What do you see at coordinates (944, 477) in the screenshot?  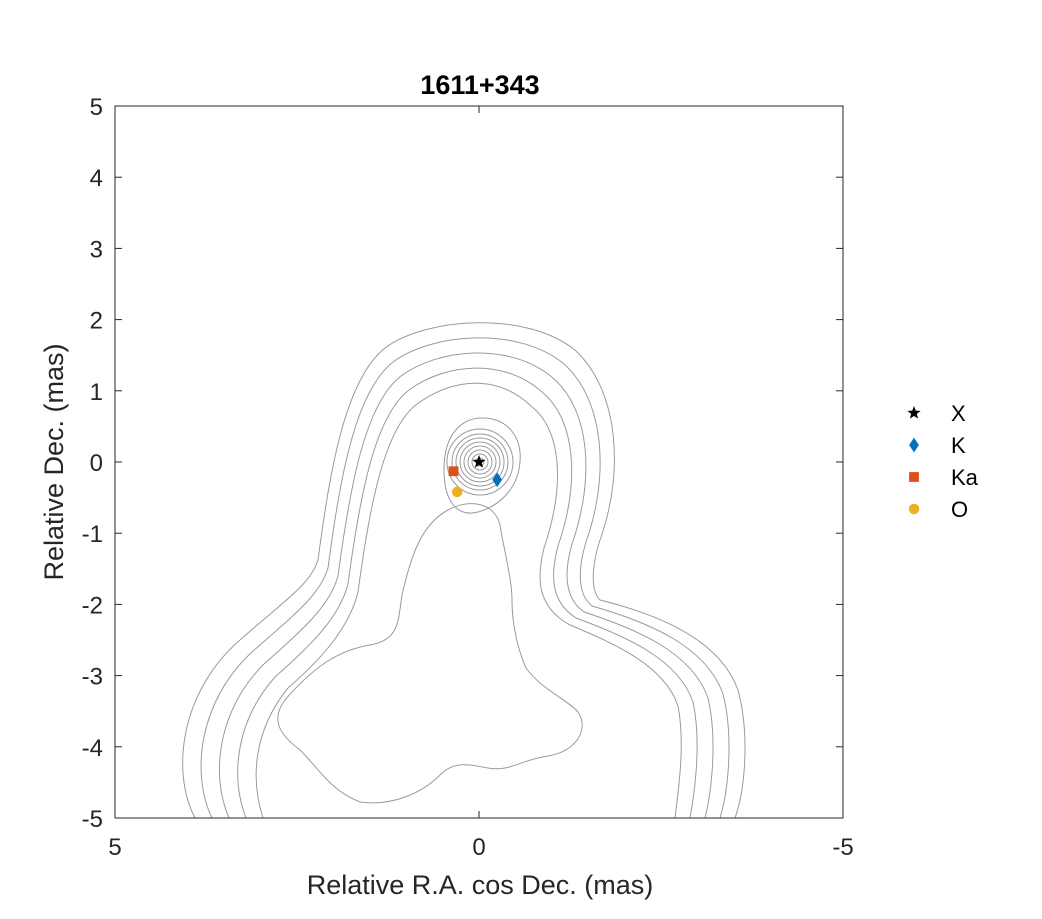 I see `legend-item-ka: Ka` at bounding box center [944, 477].